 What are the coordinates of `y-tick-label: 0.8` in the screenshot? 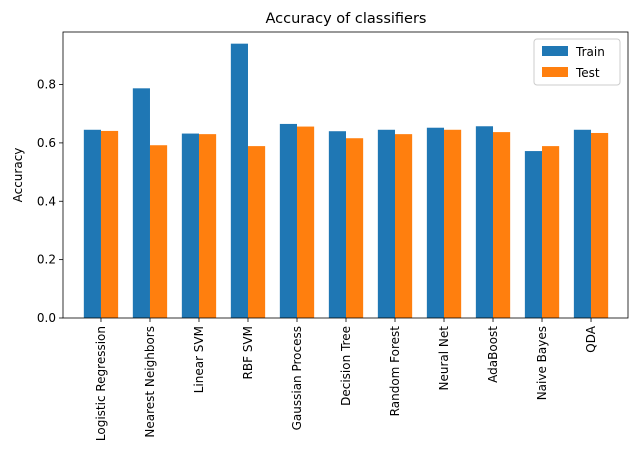 It's located at (46, 85).